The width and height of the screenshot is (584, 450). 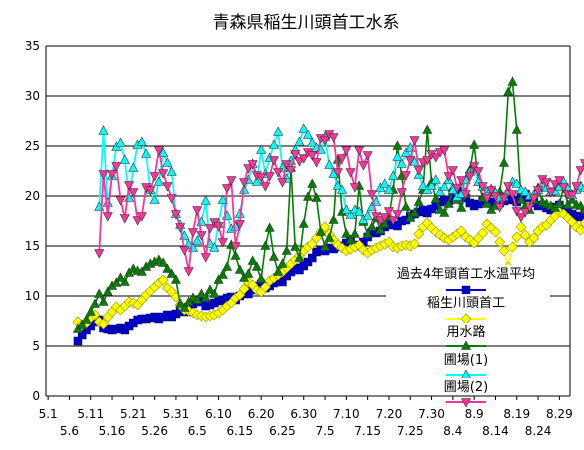 I want to click on x-tick-label: 6.15, so click(x=239, y=431).